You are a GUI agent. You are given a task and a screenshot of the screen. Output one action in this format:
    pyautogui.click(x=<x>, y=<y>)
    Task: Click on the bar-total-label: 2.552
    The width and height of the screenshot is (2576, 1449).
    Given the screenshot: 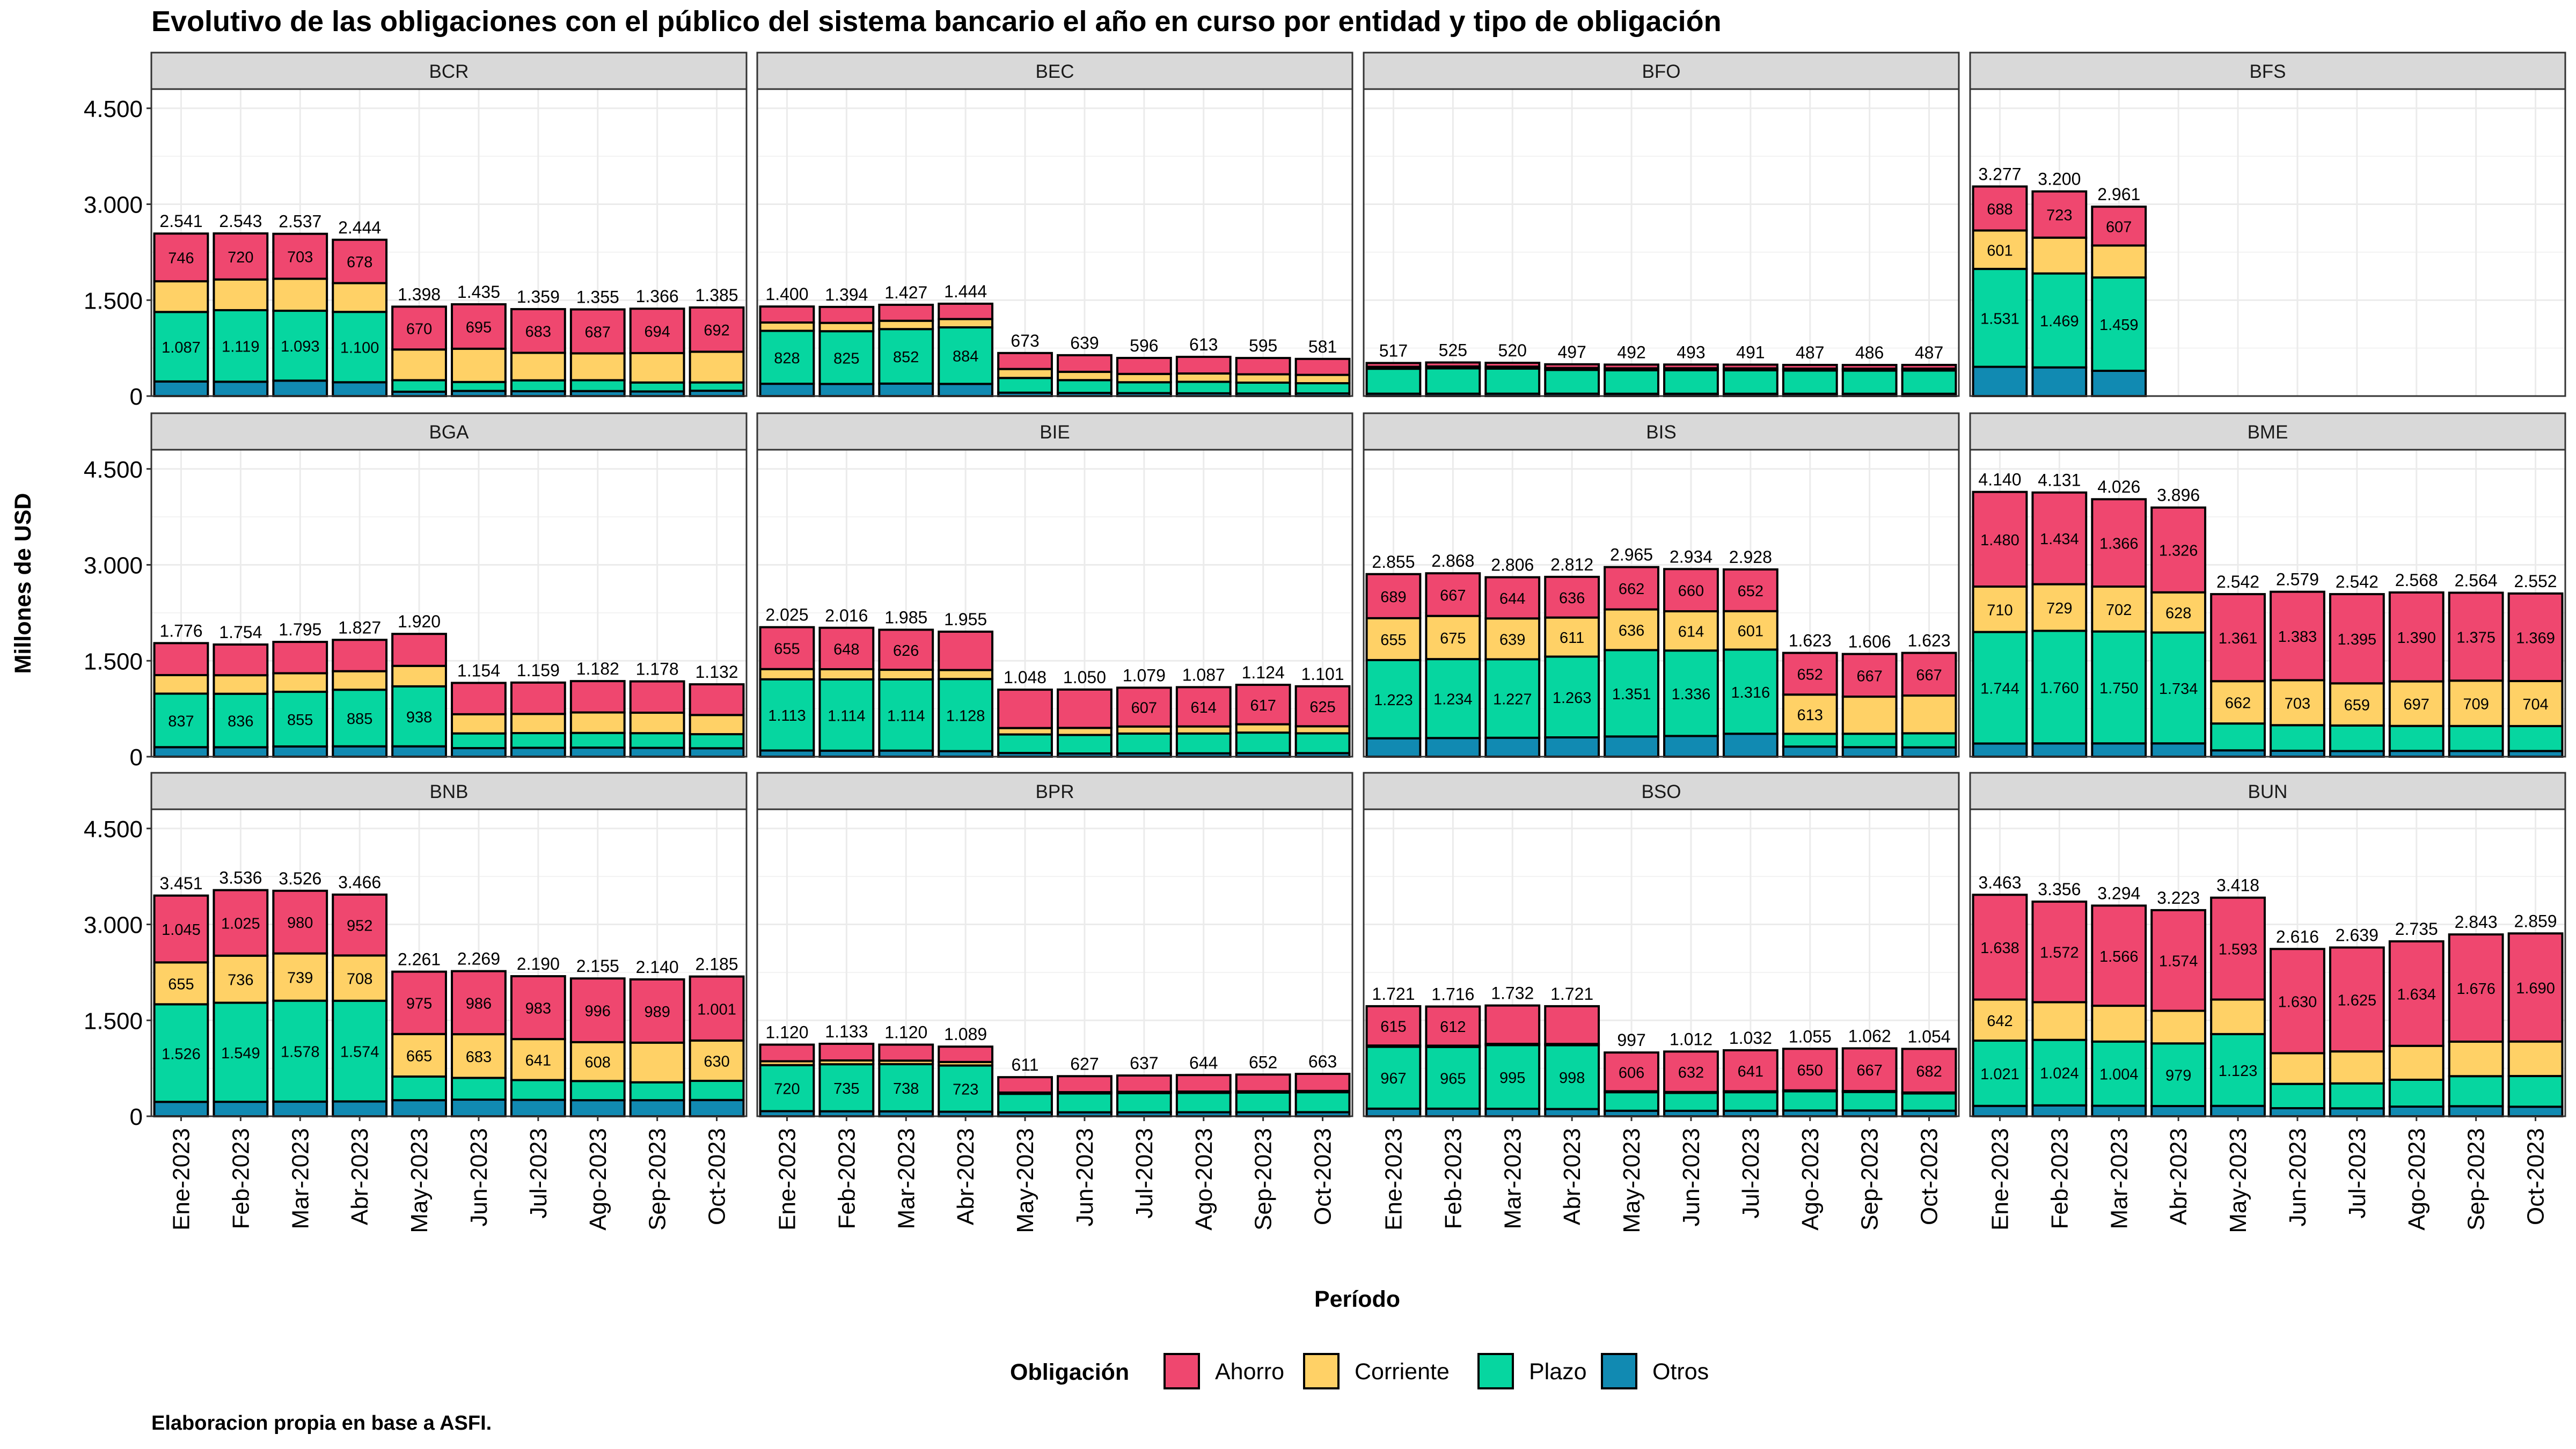 What is the action you would take?
    pyautogui.click(x=2535, y=581)
    